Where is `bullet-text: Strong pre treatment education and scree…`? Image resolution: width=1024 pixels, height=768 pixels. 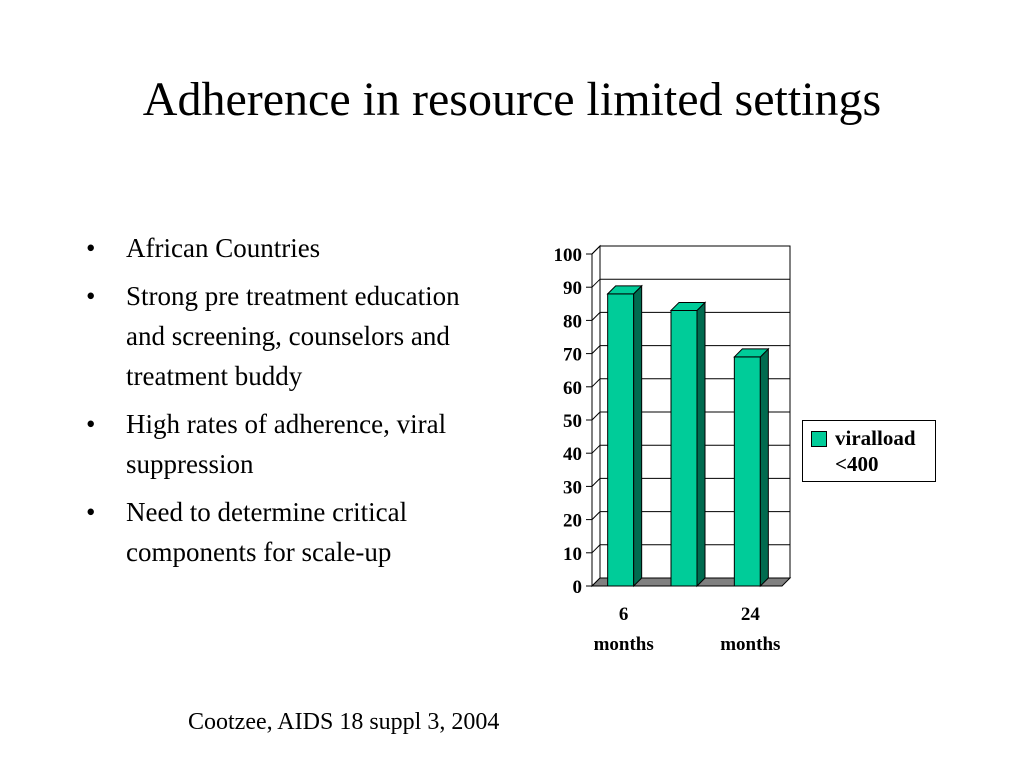 bullet-text: Strong pre treatment education and scree… is located at coordinates (293, 336).